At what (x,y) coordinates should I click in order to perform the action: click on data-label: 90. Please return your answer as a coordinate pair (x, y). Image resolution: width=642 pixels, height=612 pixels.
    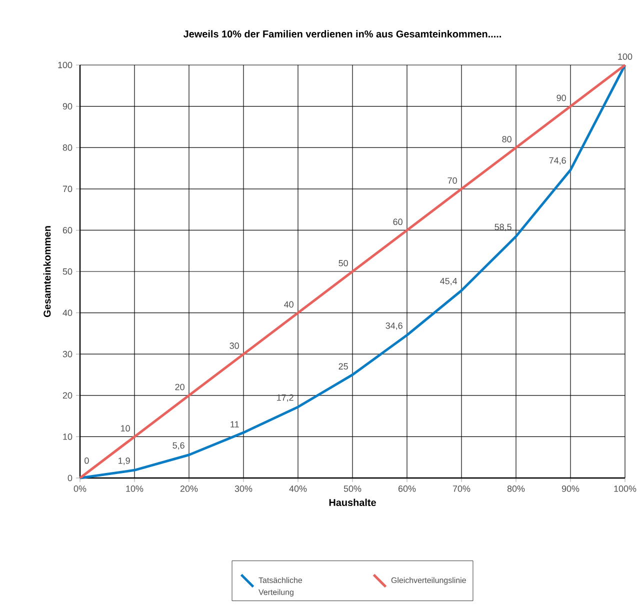
    Looking at the image, I should click on (561, 98).